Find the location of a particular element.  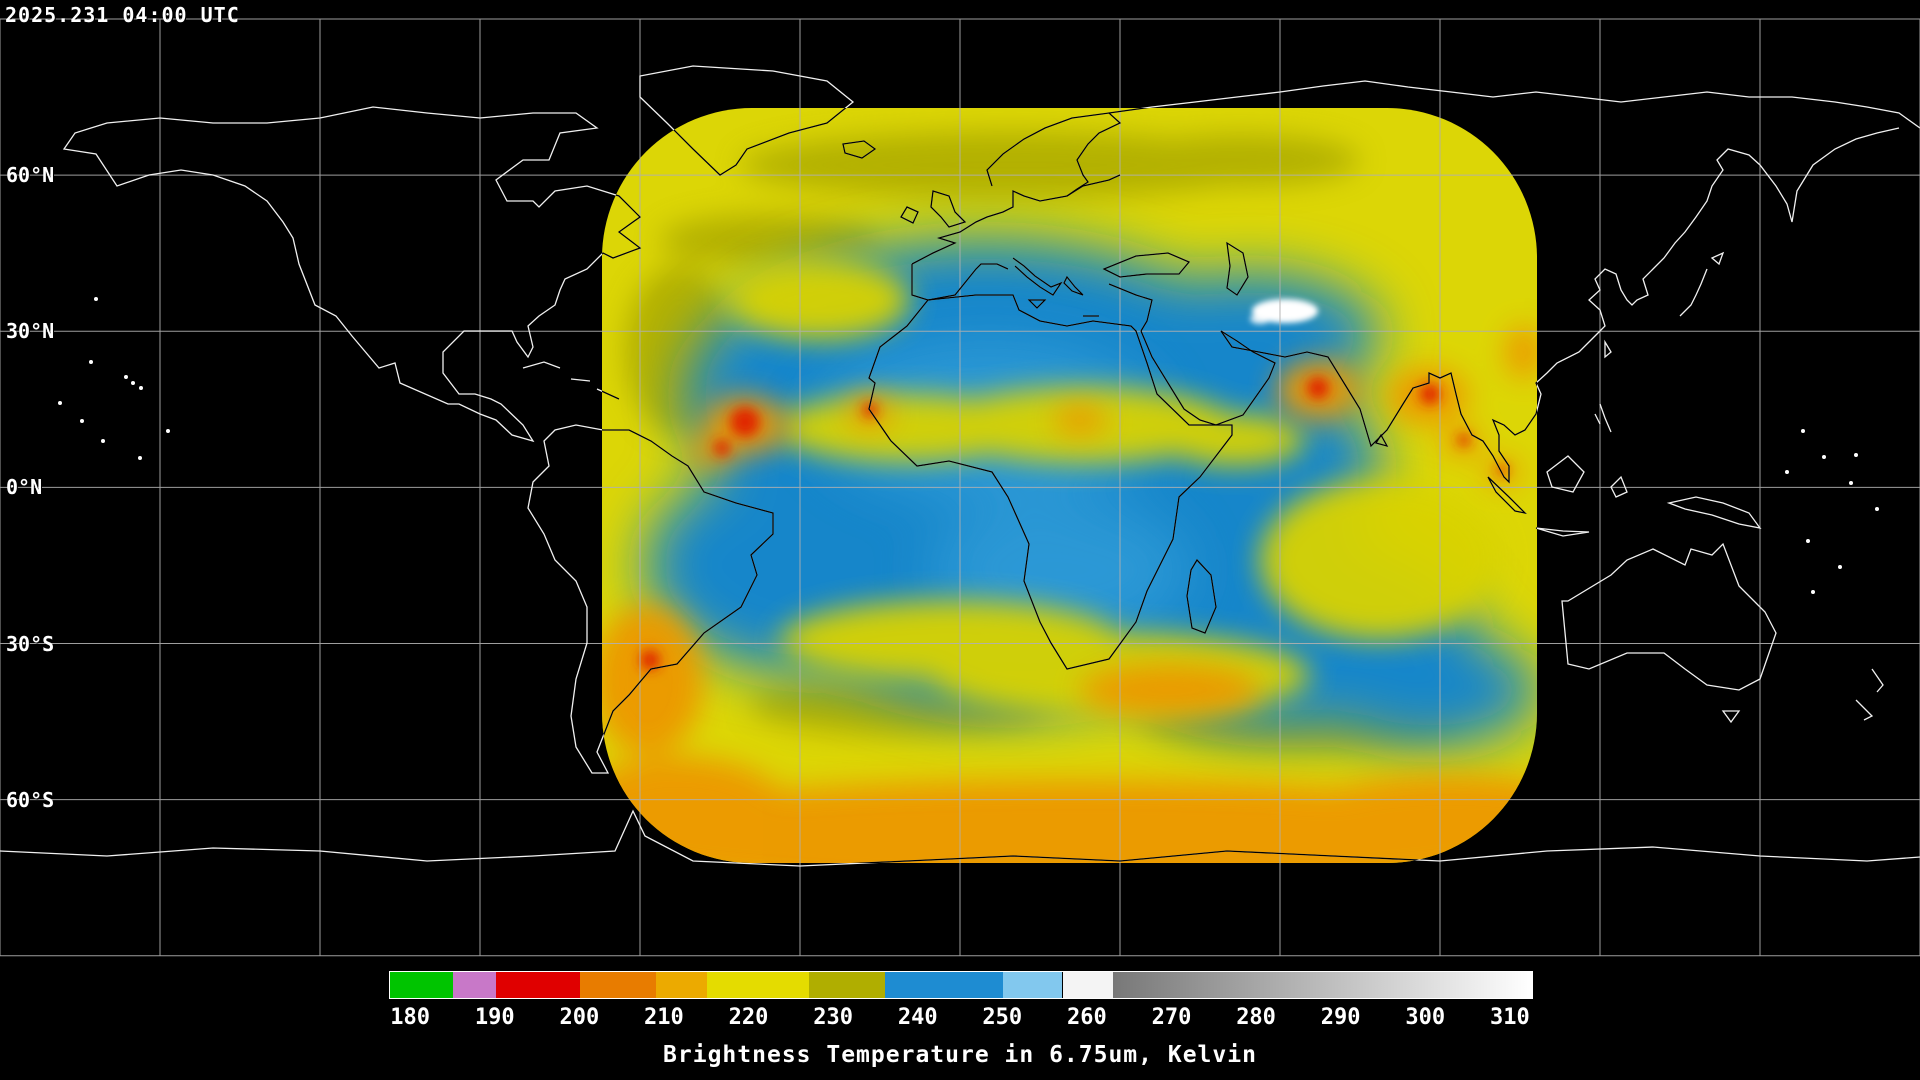

colorbar-tick-label: 270 is located at coordinates (1171, 1017).